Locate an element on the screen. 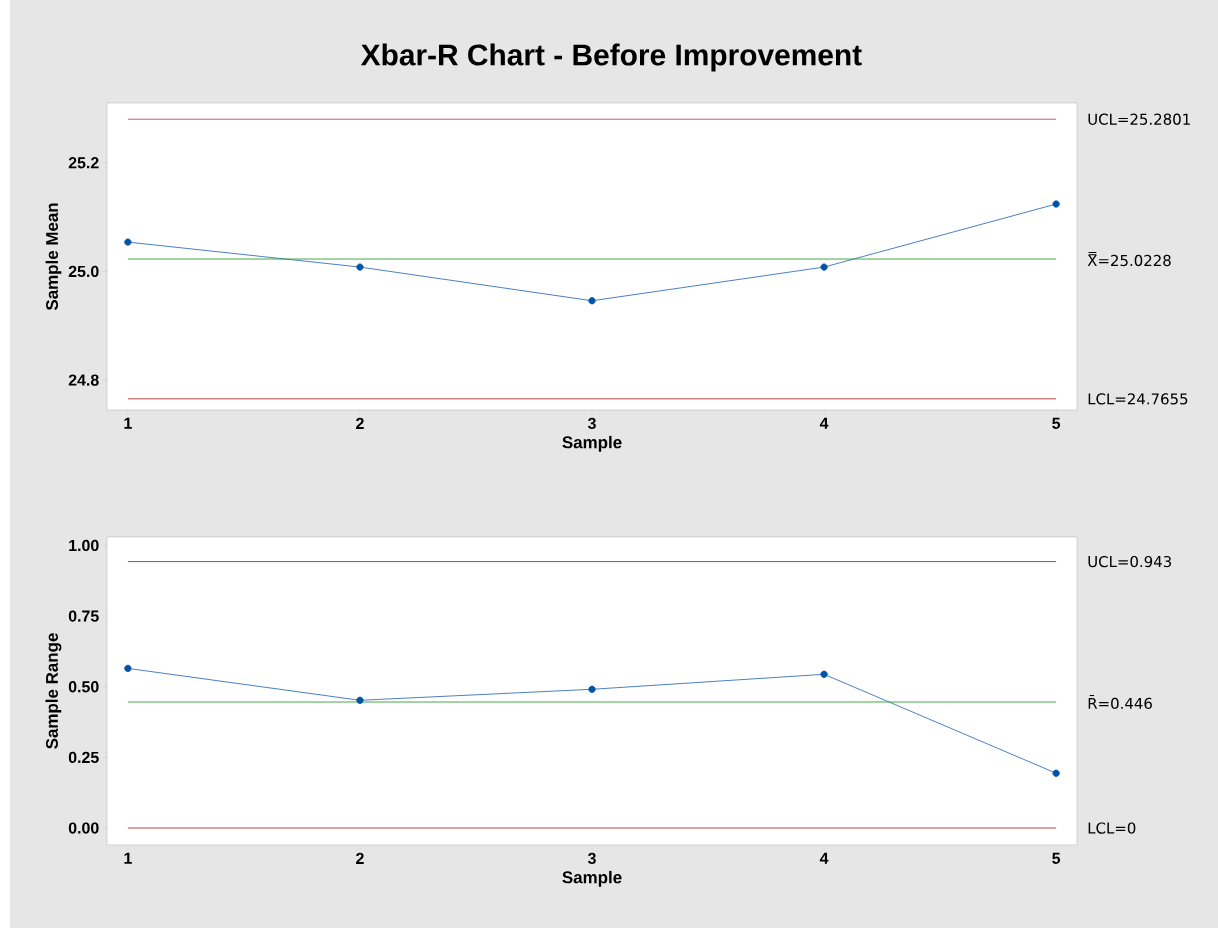 This screenshot has height=928, width=1218. ref-line-label: UCL=25.2801 is located at coordinates (1139, 119).